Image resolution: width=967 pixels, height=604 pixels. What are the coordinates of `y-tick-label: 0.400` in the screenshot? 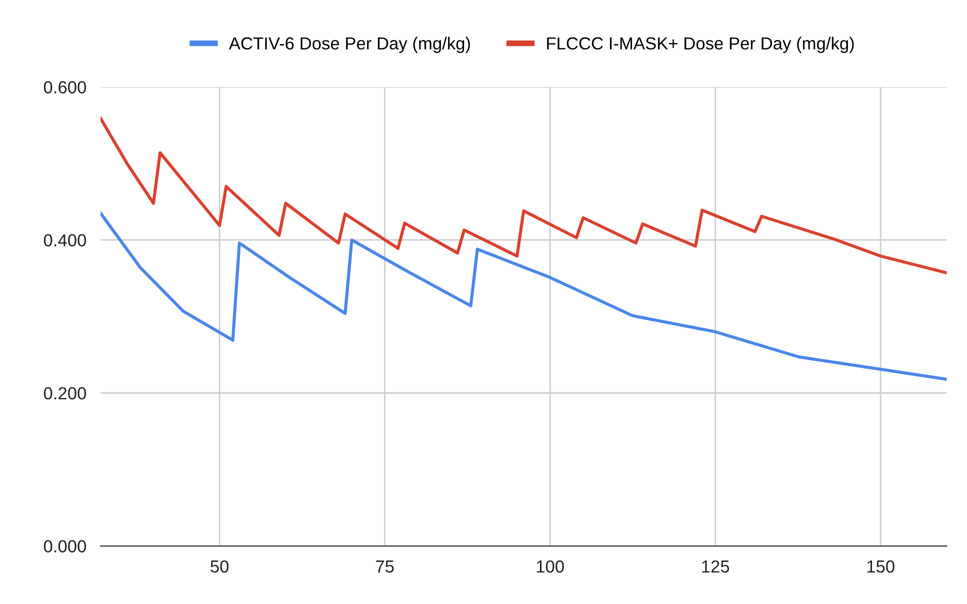 It's located at (65, 240).